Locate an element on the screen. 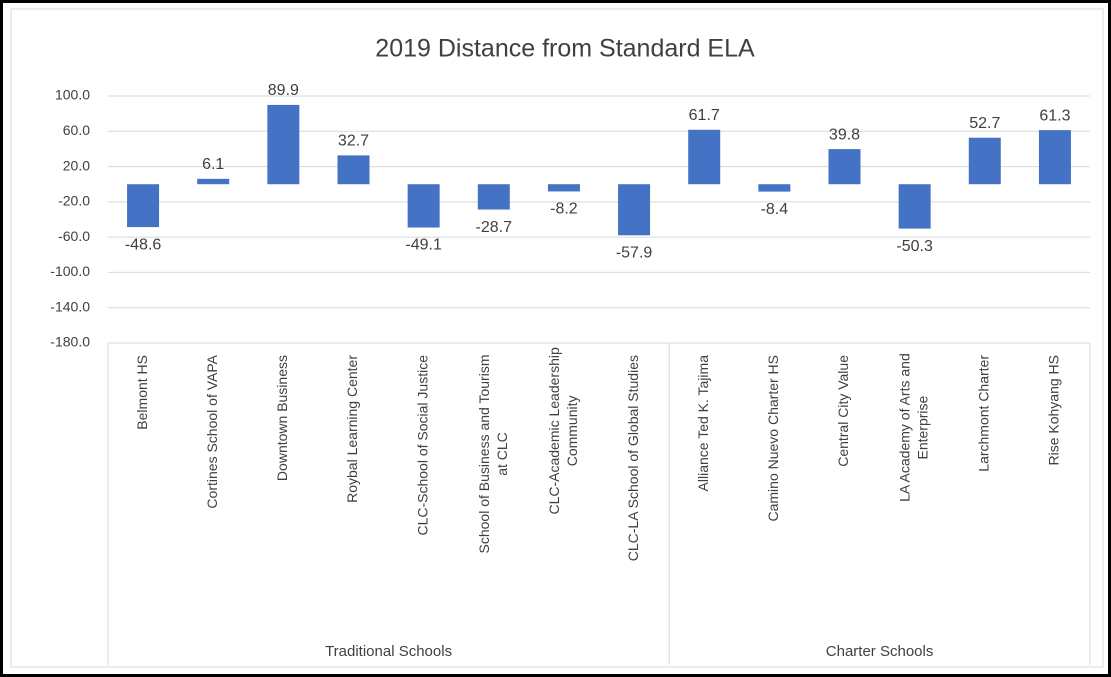 The width and height of the screenshot is (1111, 677). x-tick-label: Rise Kohyang HS is located at coordinates (1054, 410).